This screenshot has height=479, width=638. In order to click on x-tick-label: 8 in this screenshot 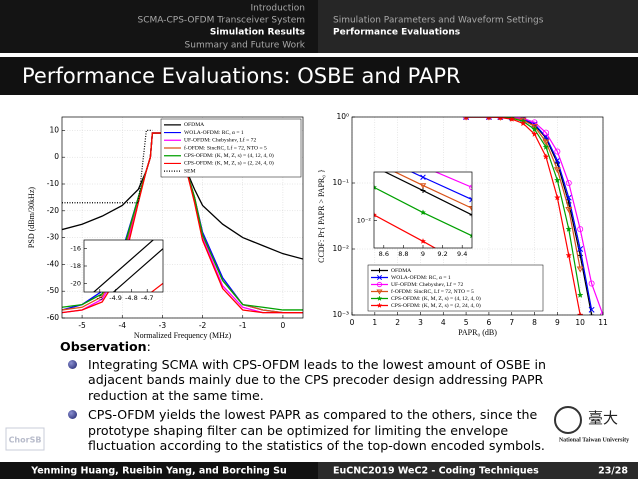, I will do `click(534, 322)`.